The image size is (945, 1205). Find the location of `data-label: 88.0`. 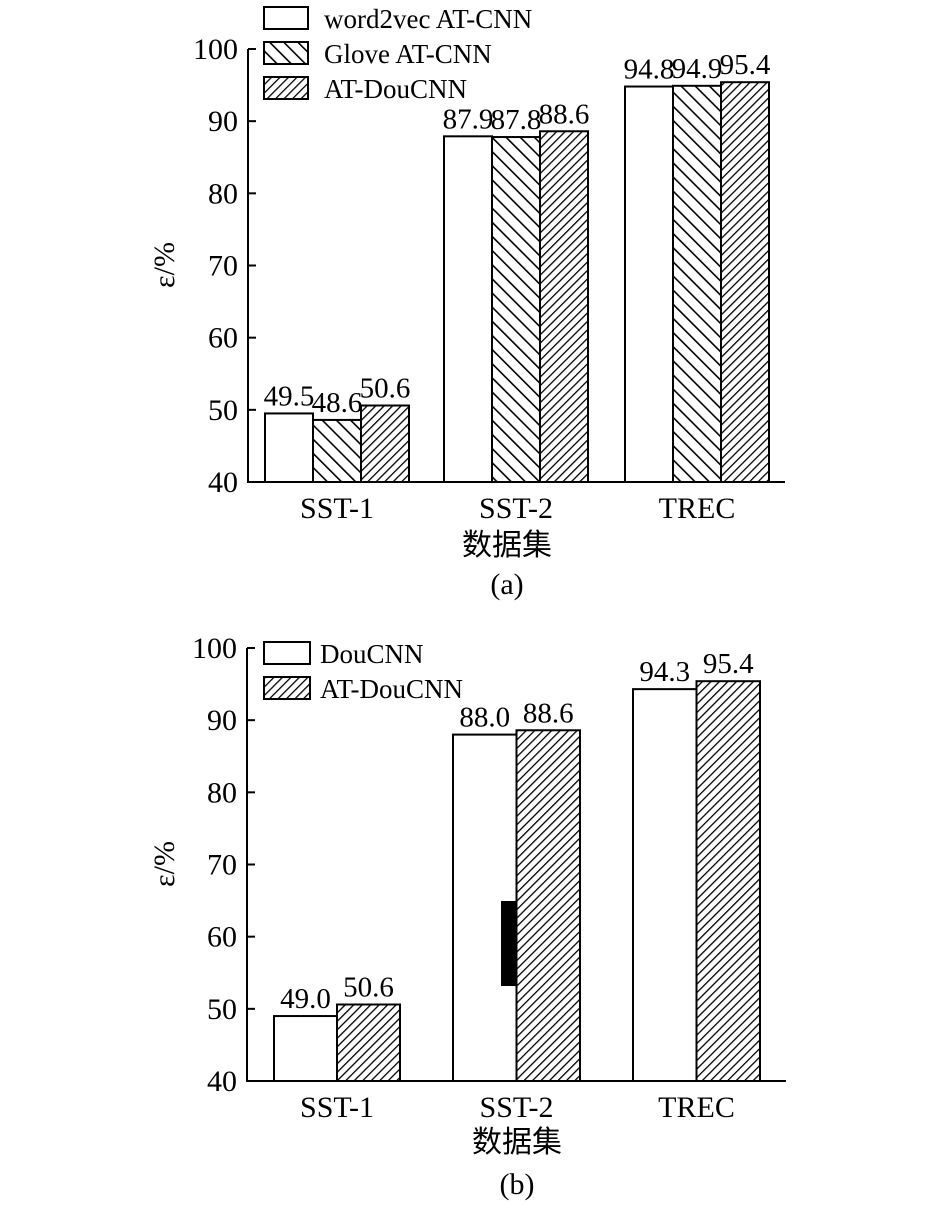

data-label: 88.0 is located at coordinates (484, 718).